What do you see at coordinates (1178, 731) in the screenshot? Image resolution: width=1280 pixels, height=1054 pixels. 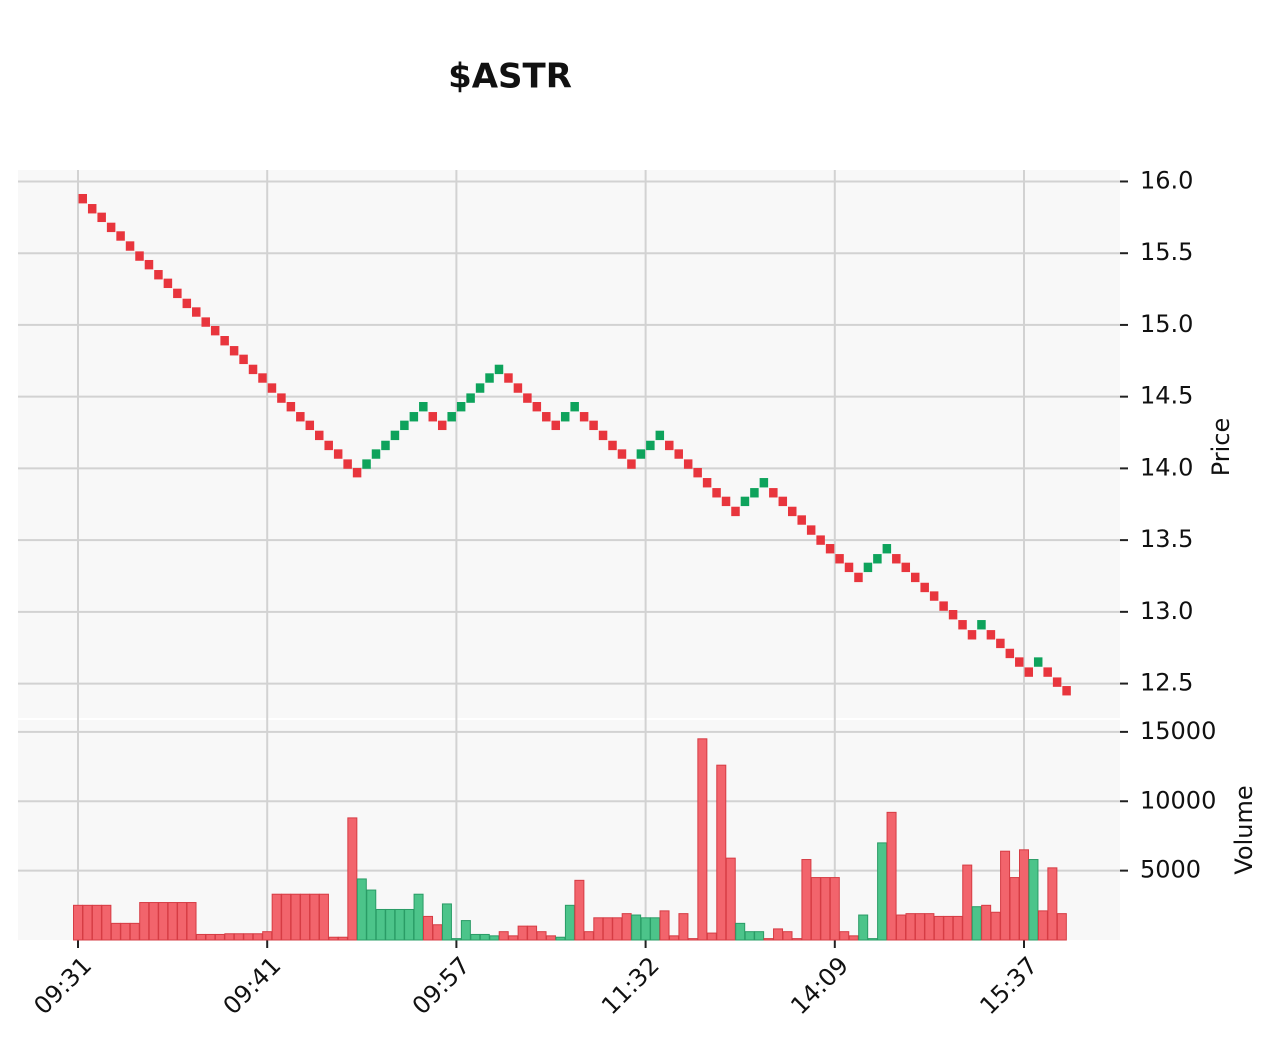 I see `y-tick-label: 15000` at bounding box center [1178, 731].